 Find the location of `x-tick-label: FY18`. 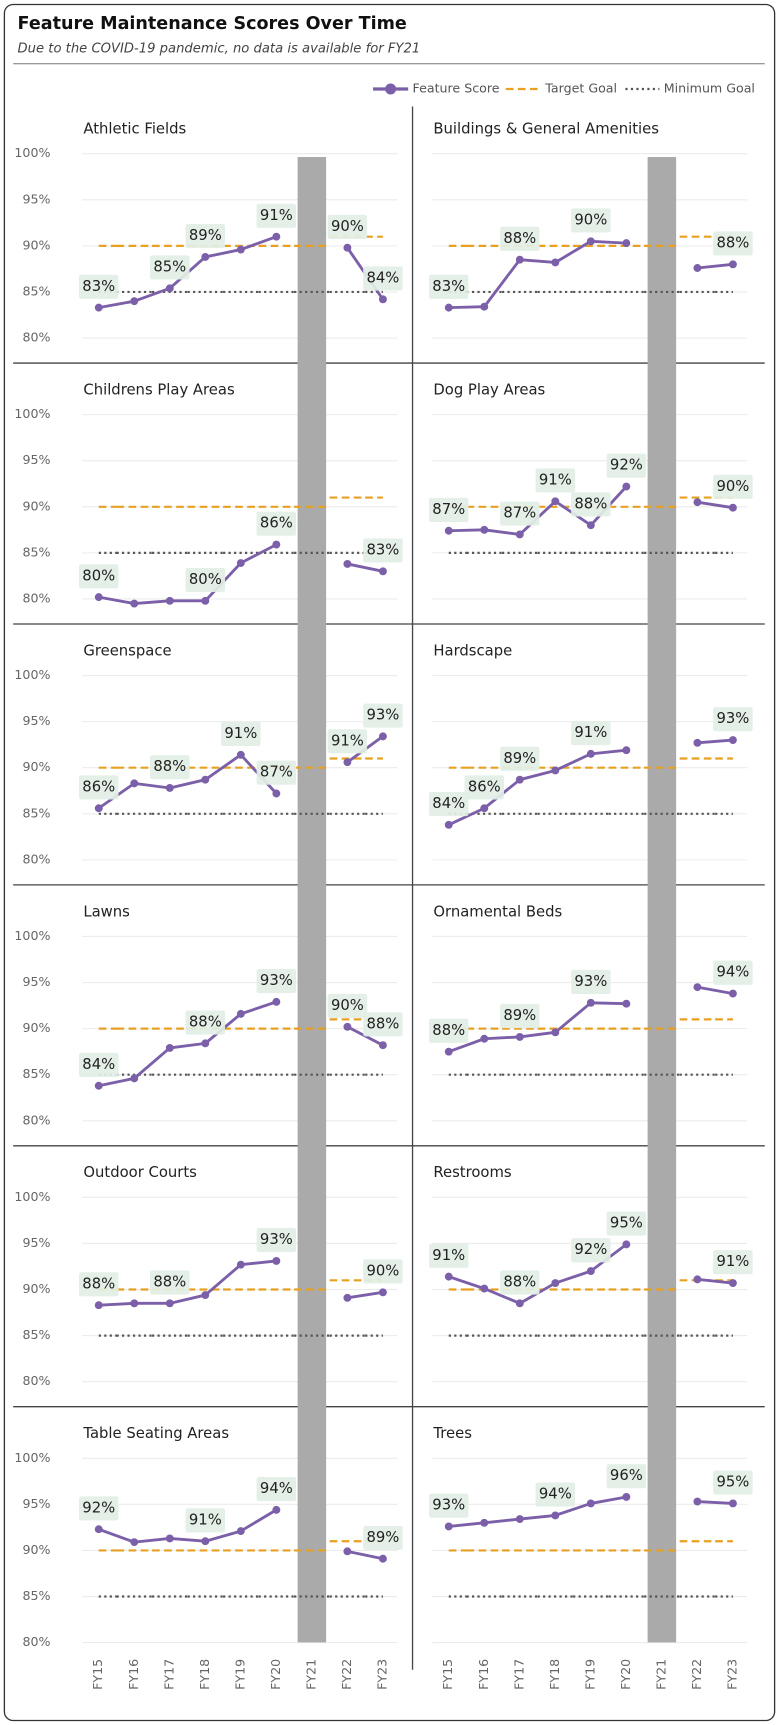

x-tick-label: FY18 is located at coordinates (554, 1674).